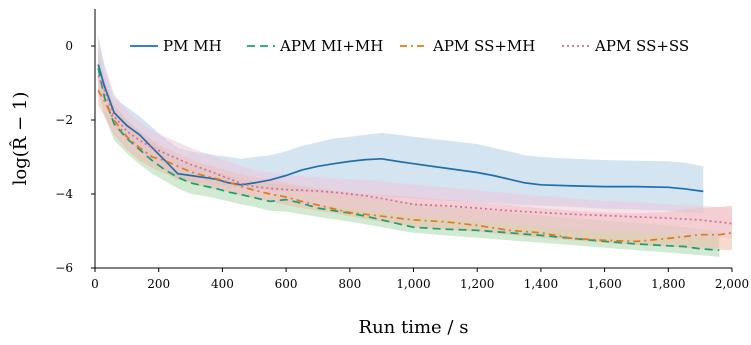 The height and width of the screenshot is (345, 751). Describe the element at coordinates (158, 284) in the screenshot. I see `x-tick-label: 200` at that location.